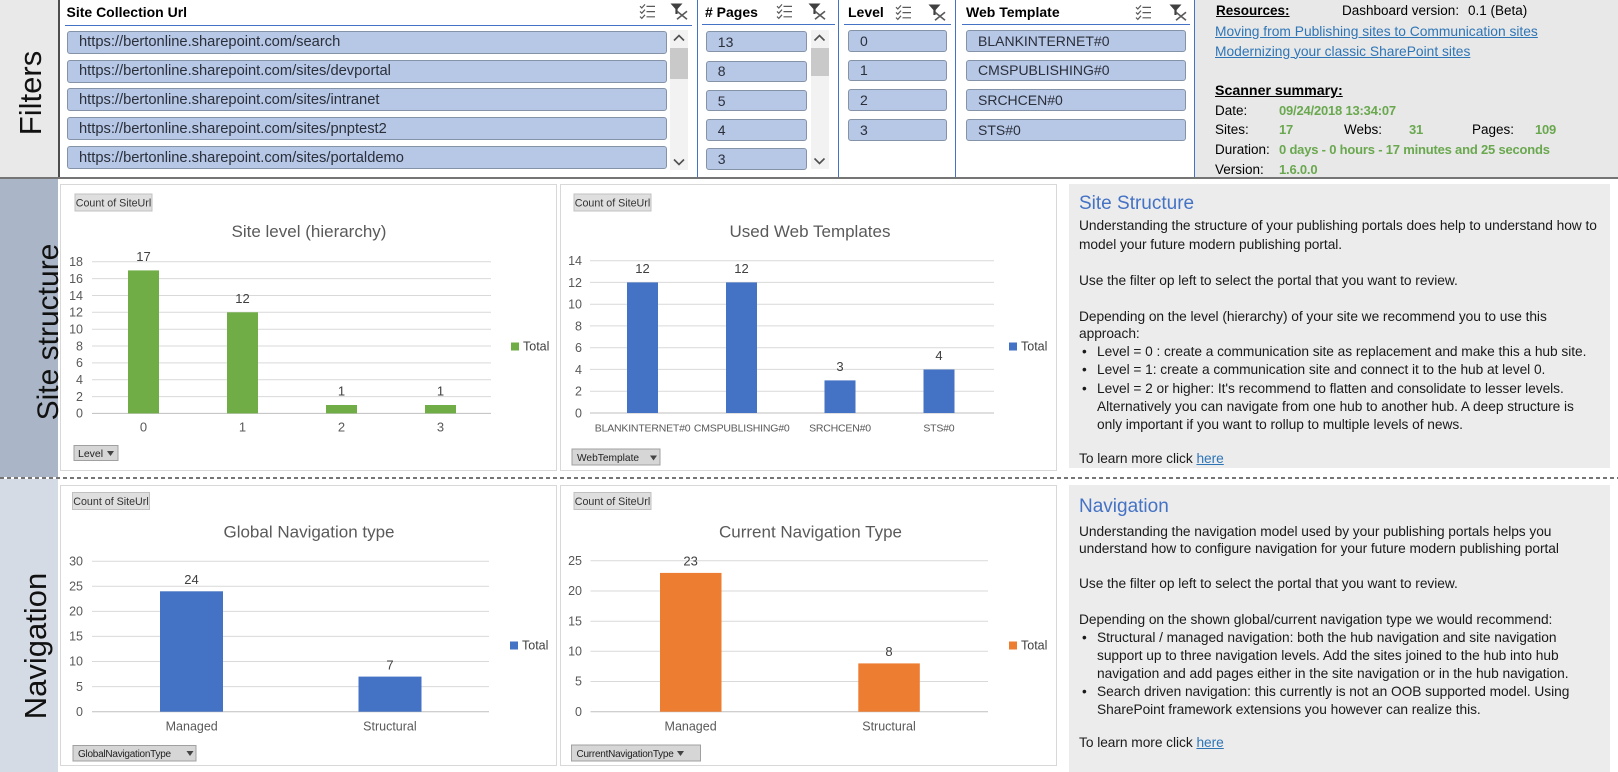  I want to click on svg-text: Current Navigation Type, so click(809, 532).